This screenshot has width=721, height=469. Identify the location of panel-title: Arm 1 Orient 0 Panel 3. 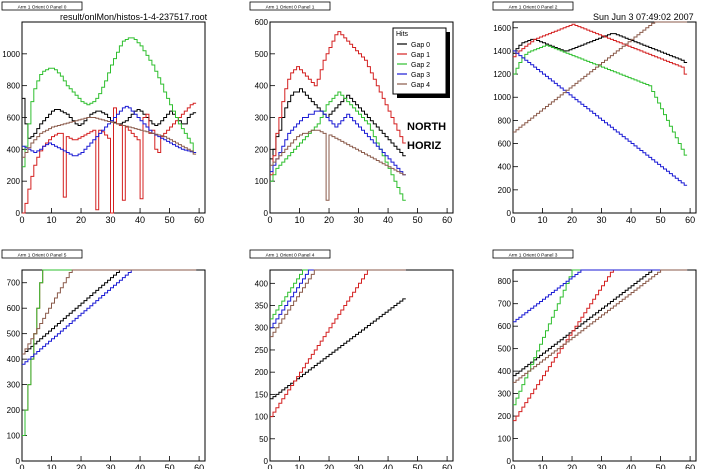
(533, 256).